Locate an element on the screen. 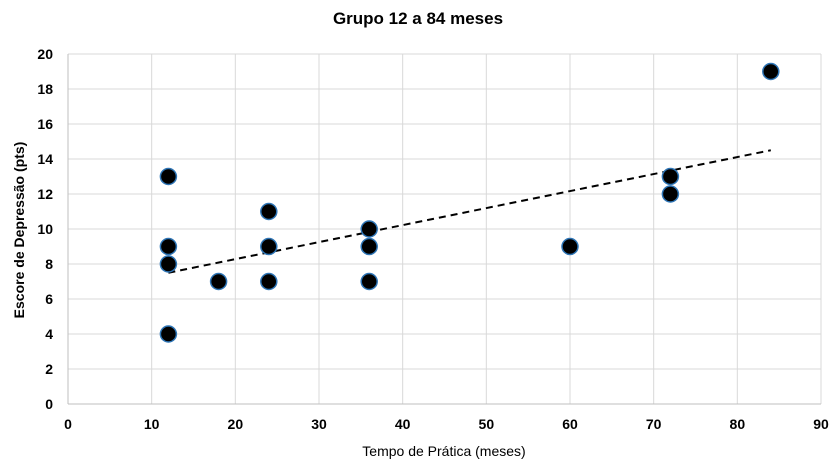 The height and width of the screenshot is (461, 831). x-tick-label: 40 is located at coordinates (403, 424).